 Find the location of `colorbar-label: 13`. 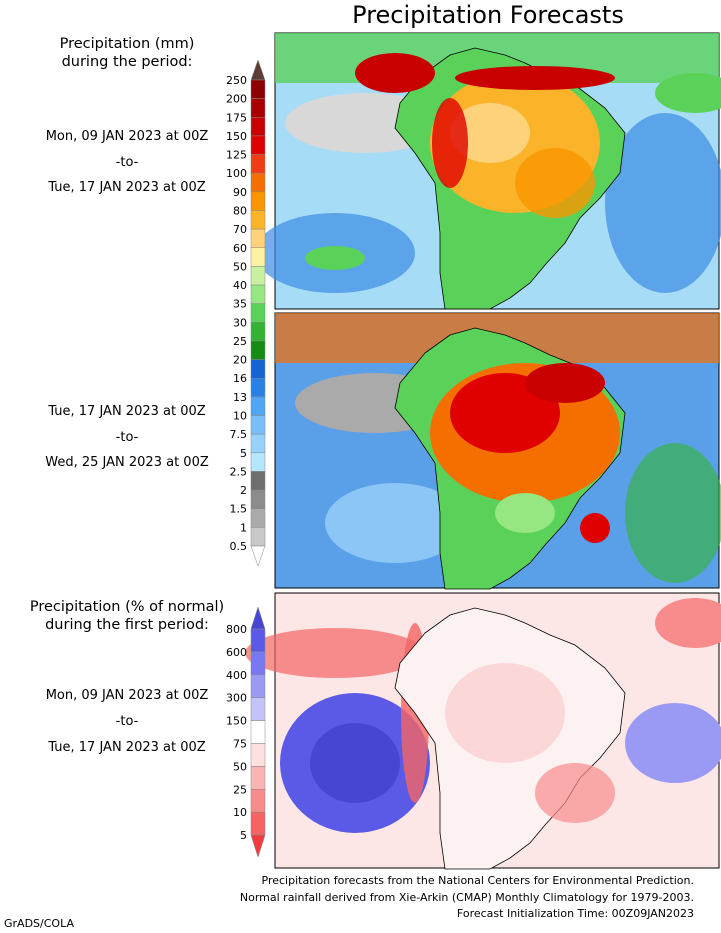

colorbar-label: 13 is located at coordinates (240, 397).